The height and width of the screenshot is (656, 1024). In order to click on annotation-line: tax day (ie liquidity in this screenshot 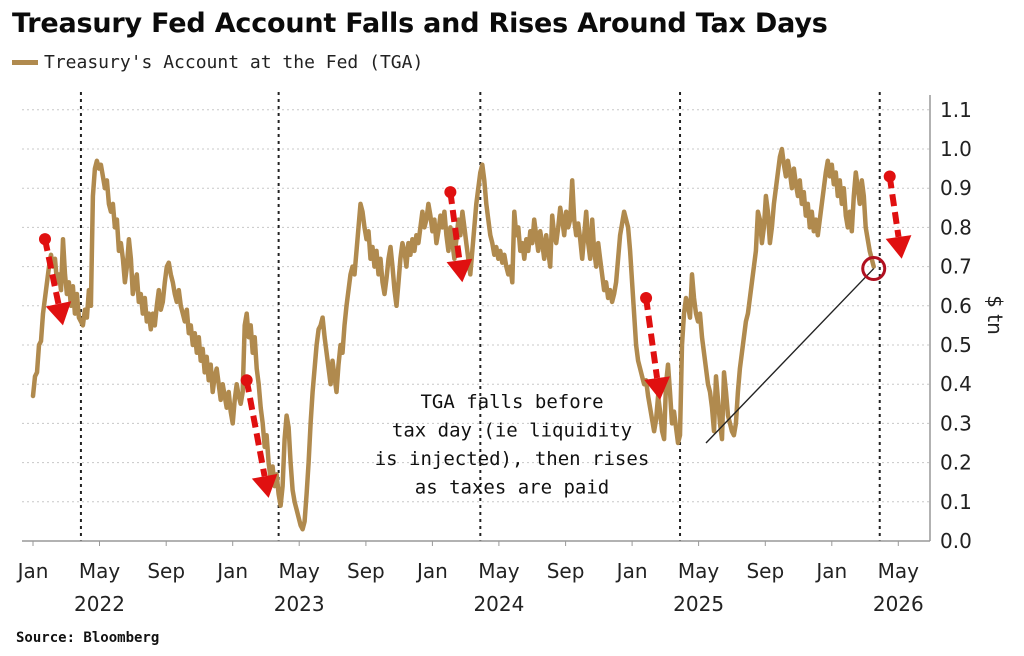, I will do `click(512, 431)`.